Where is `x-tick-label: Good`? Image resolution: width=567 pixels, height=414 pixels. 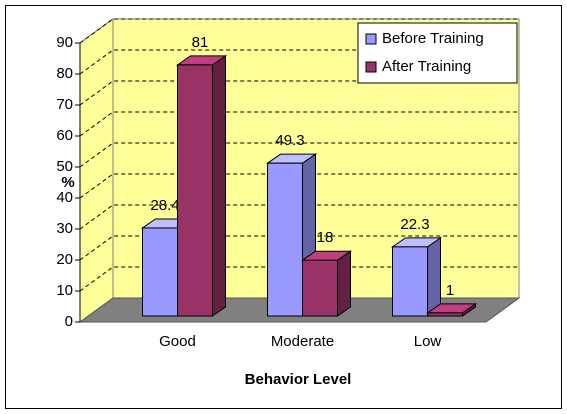 x-tick-label: Good is located at coordinates (177, 341).